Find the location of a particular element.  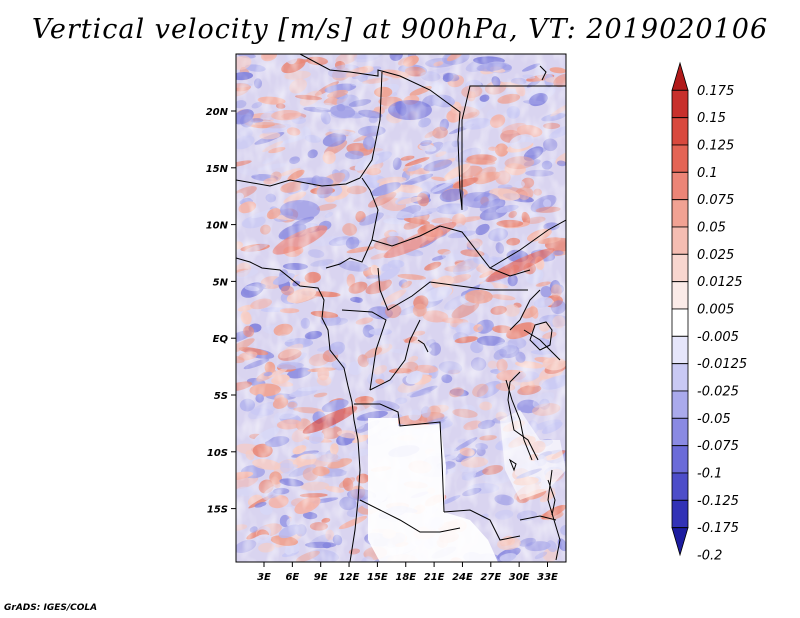

low-signal-region is located at coordinates (433, 490).